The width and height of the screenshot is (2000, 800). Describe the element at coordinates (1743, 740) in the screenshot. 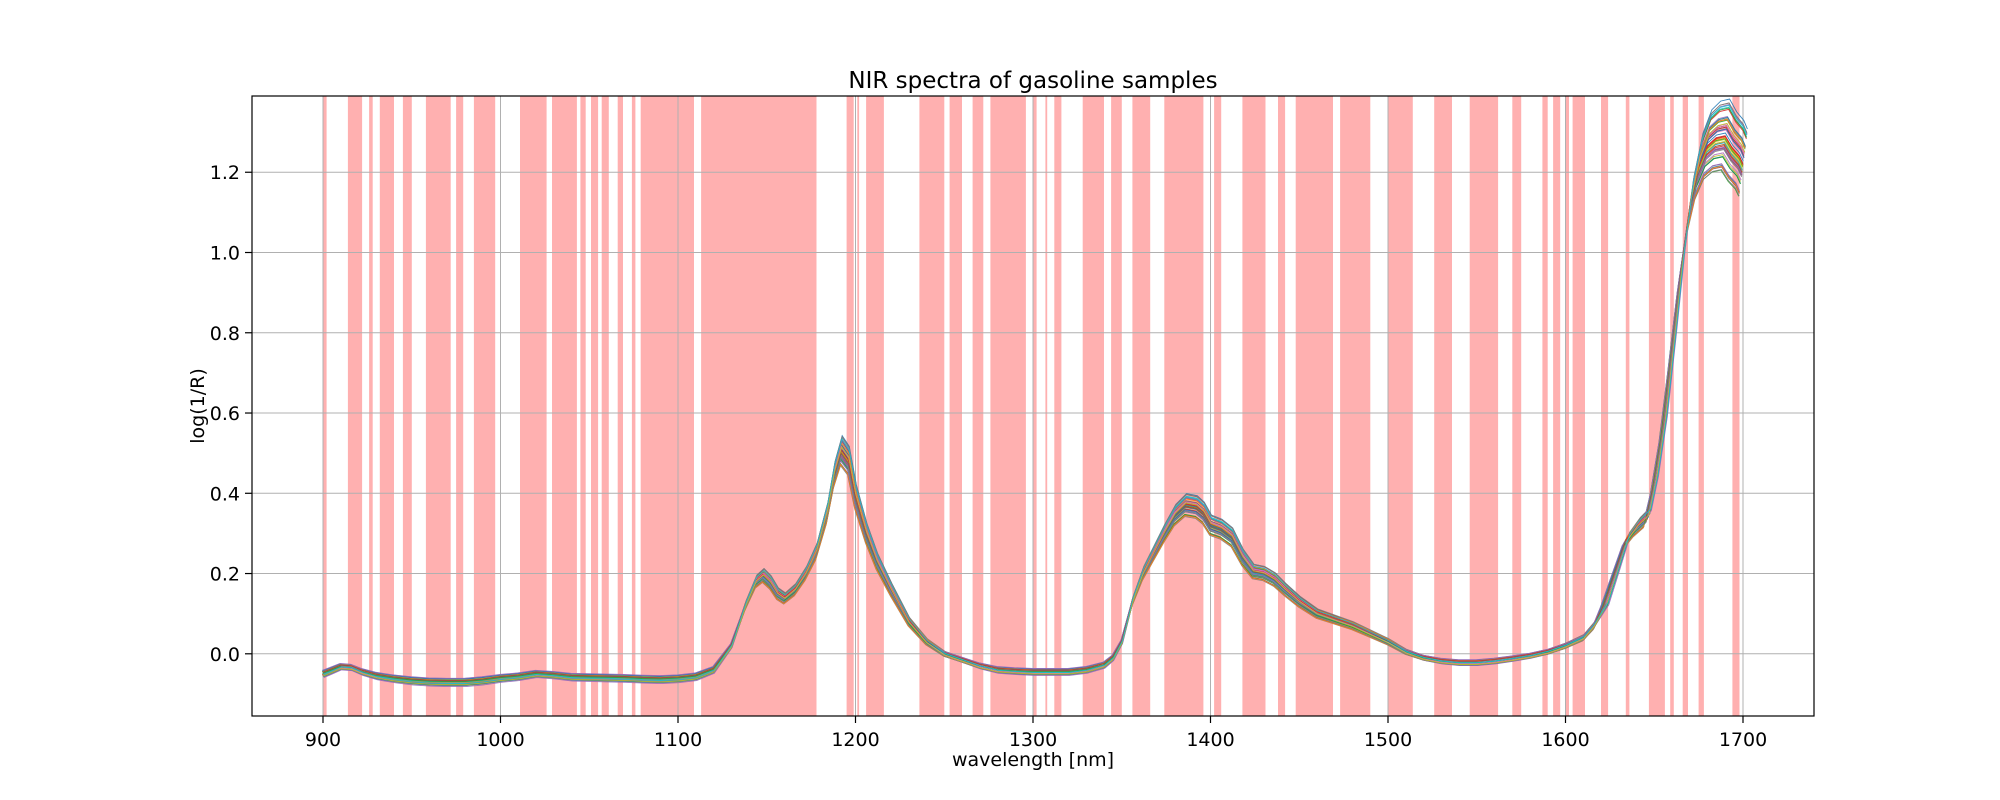

I see `x-tick-label: 1700` at that location.